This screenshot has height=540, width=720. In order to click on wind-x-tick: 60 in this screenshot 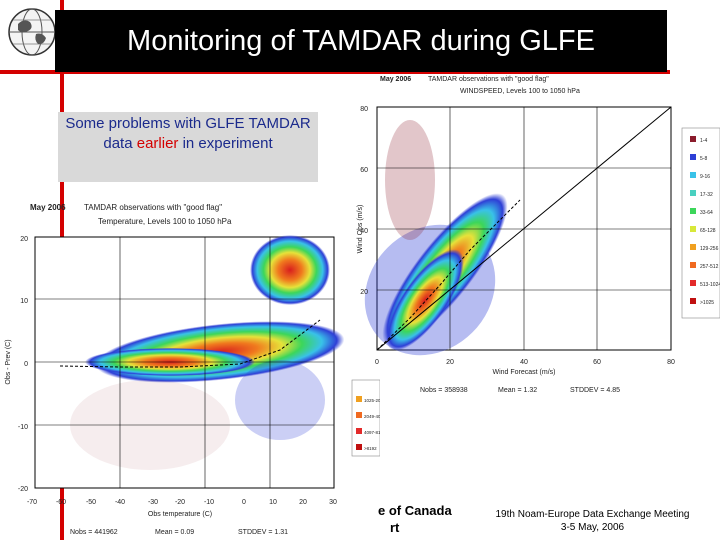, I will do `click(597, 362)`.